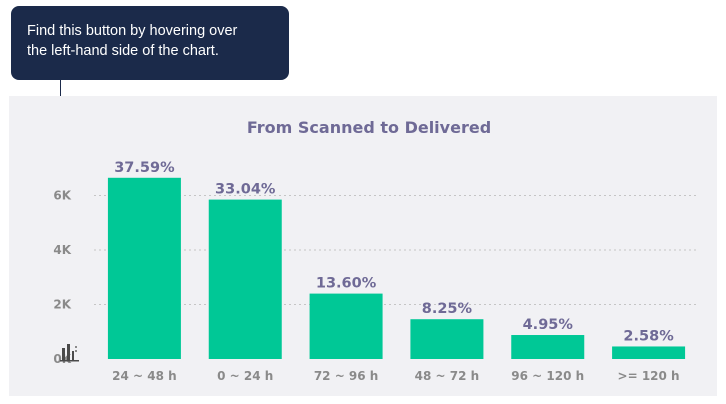 The image size is (726, 404). I want to click on y-tick-label: 6K, so click(62, 196).